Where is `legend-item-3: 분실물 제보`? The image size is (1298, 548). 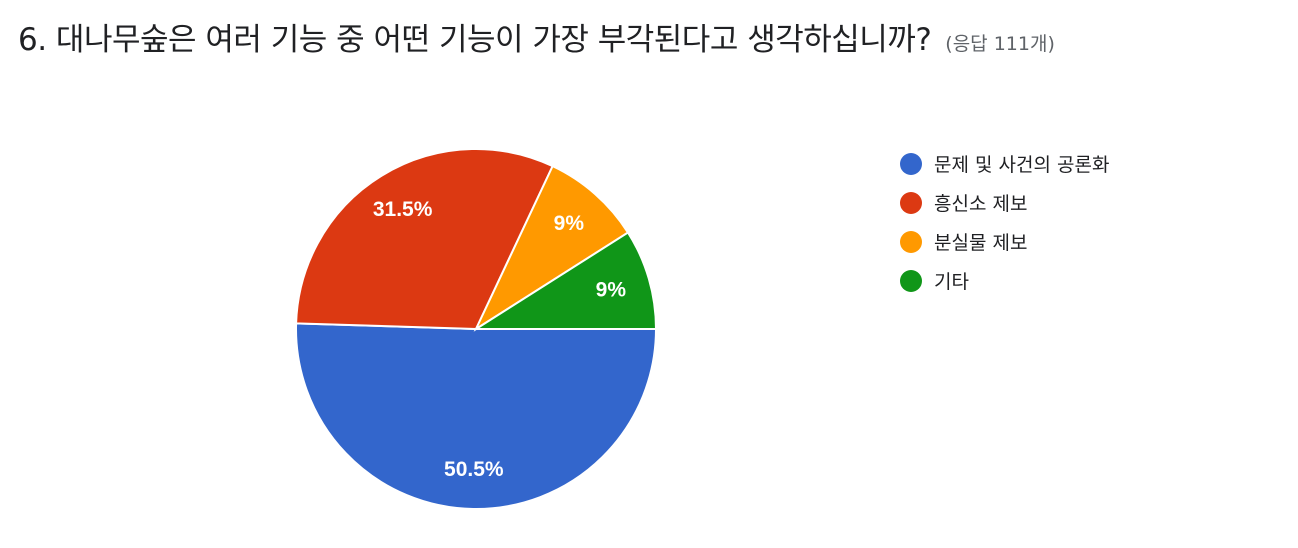
legend-item-3: 분실물 제보 is located at coordinates (1004, 241).